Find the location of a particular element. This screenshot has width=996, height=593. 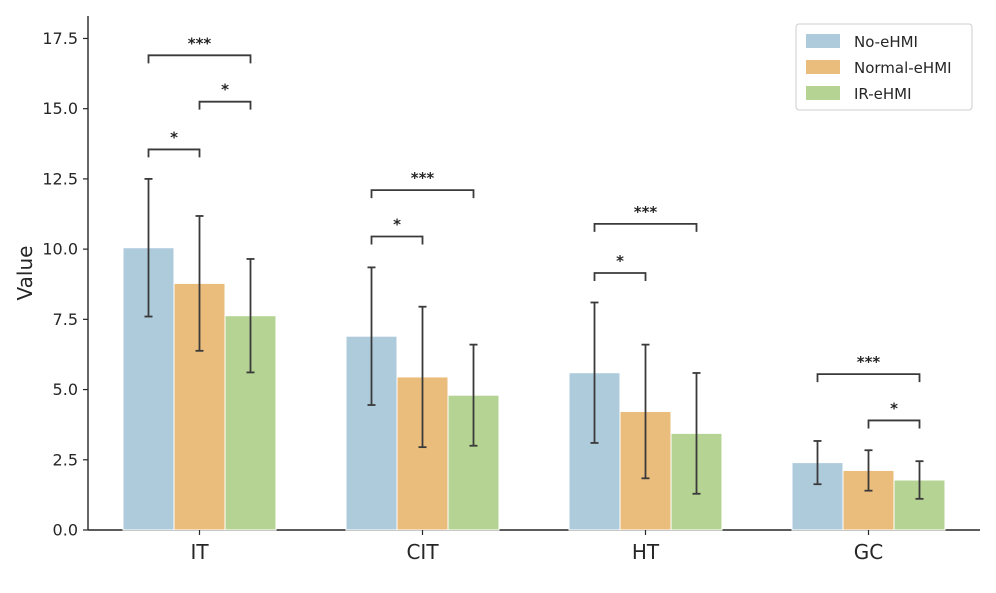

y-tick-label: 12.5 is located at coordinates (60, 178).